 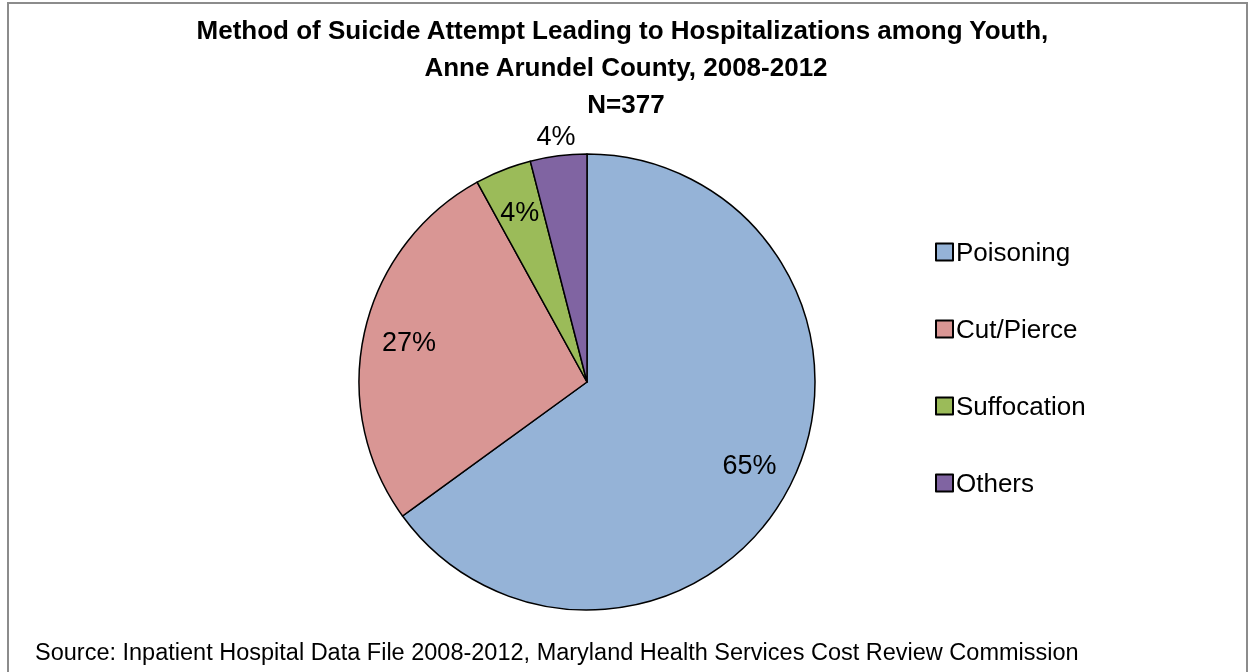 I want to click on data-label: 65%, so click(x=749, y=464).